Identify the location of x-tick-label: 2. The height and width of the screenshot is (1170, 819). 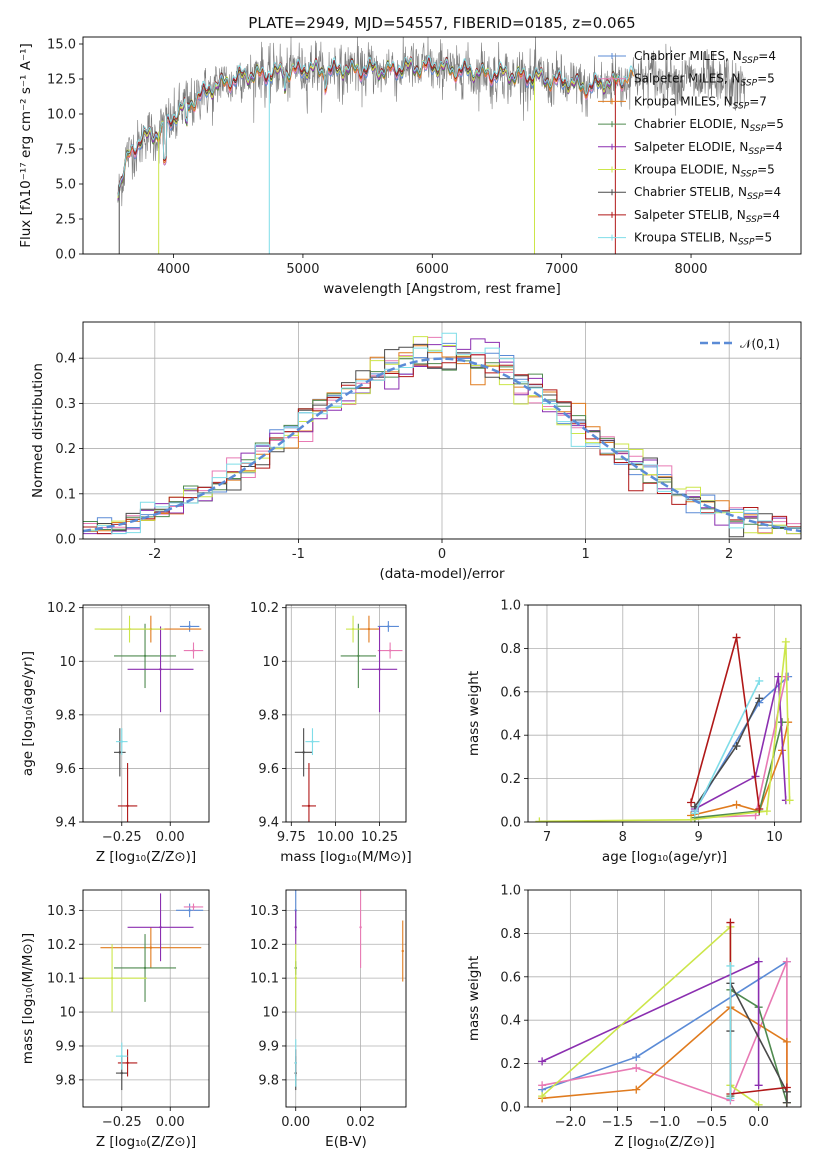
(729, 554).